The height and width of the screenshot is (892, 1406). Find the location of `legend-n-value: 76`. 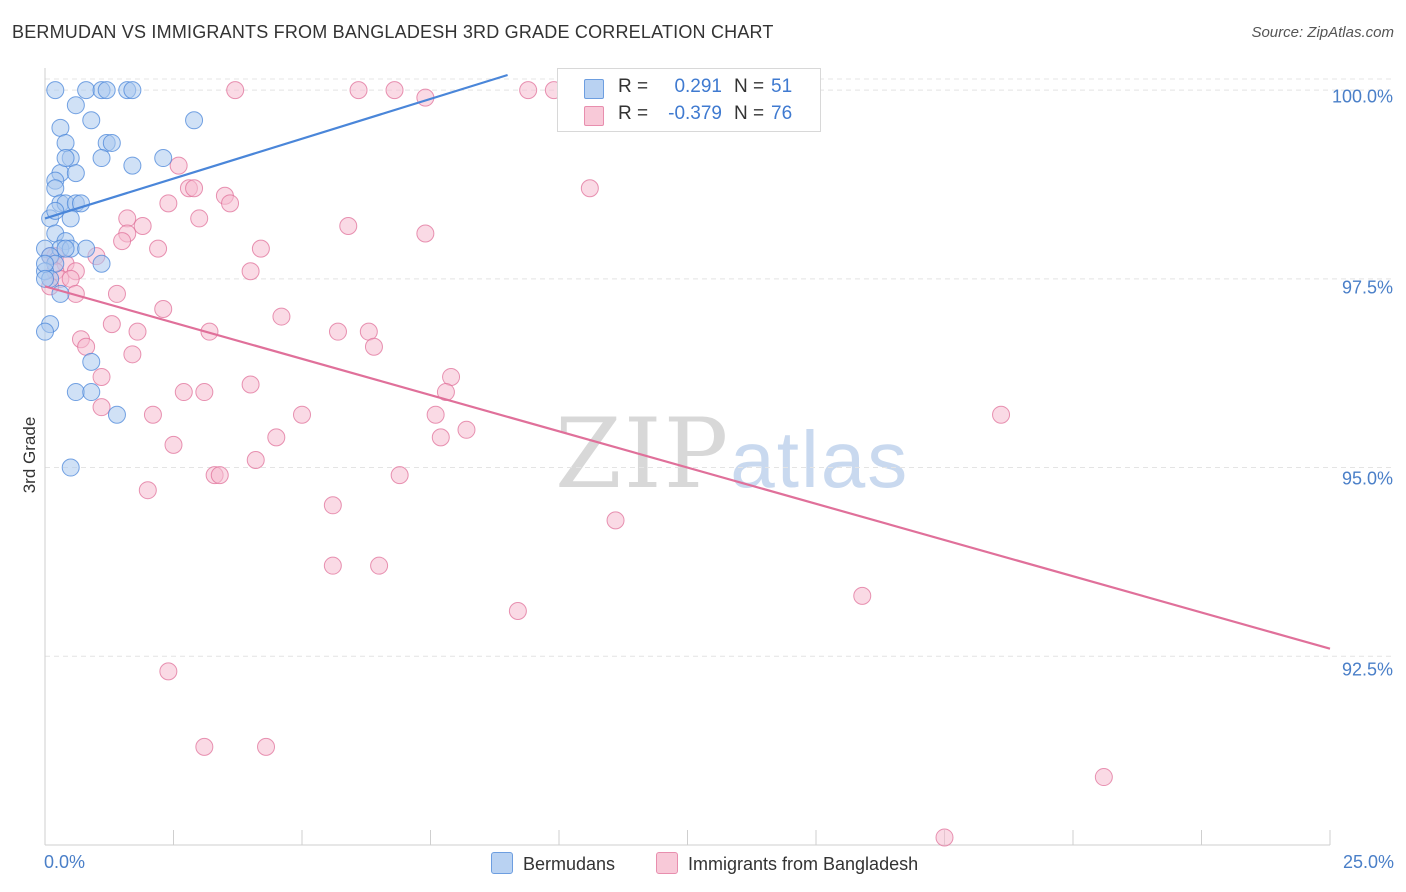

legend-n-value: 76 is located at coordinates (782, 113).